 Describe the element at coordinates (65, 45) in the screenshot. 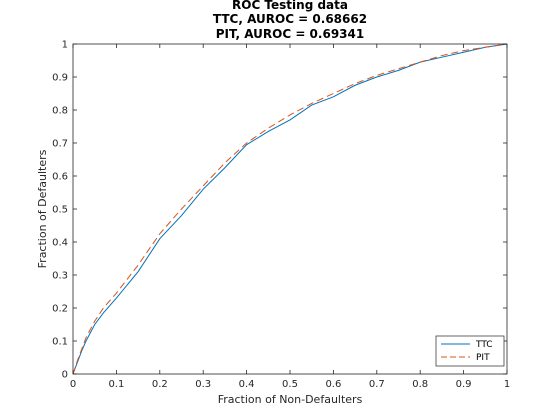

I see `y-tick-label: 1` at that location.